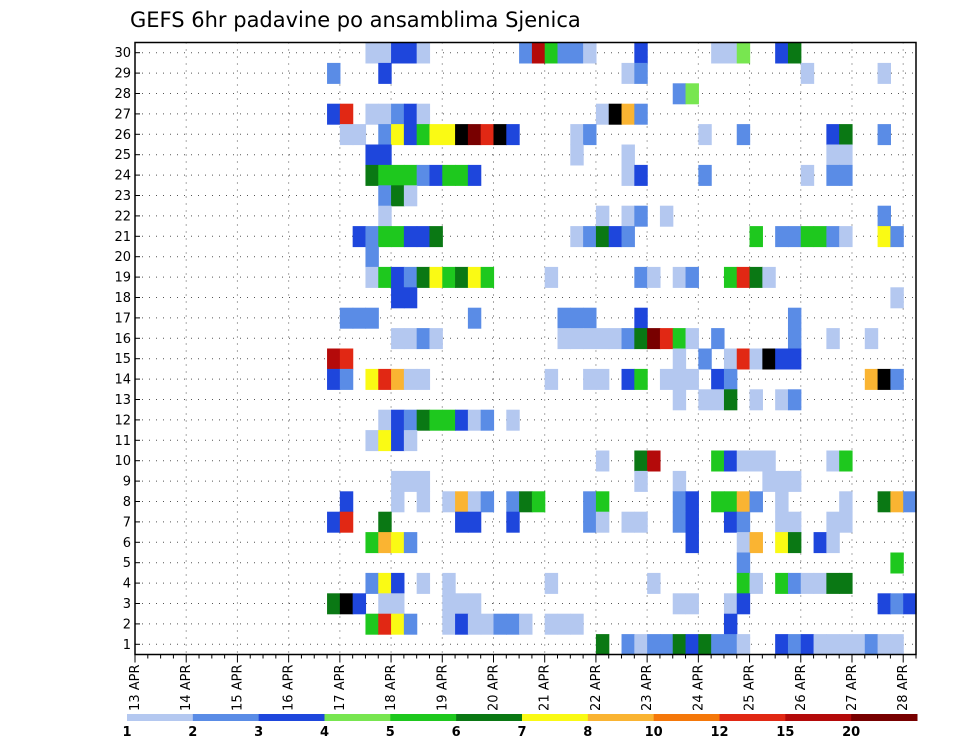 The width and height of the screenshot is (960, 742). I want to click on y-tick-label: 14, so click(122, 380).